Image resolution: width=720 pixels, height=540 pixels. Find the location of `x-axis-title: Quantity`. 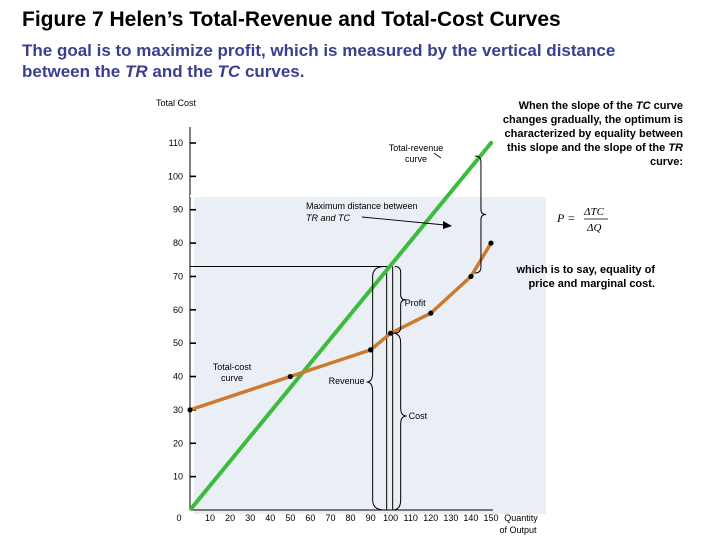

x-axis-title: Quantity is located at coordinates (521, 518).